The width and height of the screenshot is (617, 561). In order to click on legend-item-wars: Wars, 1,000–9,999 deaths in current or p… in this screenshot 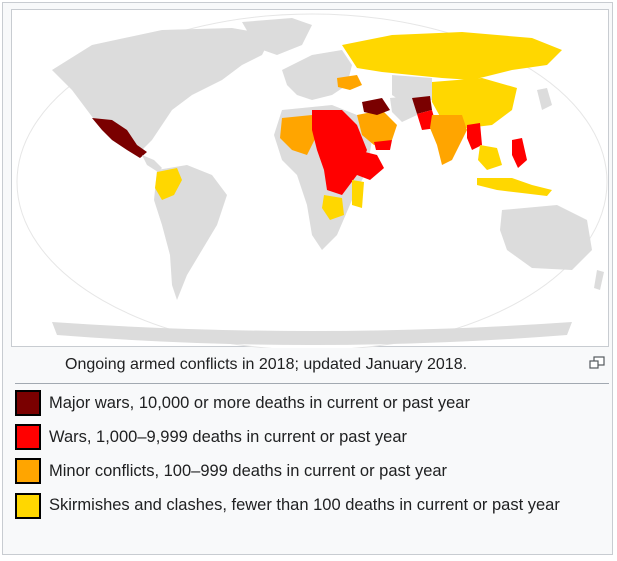, I will do `click(211, 437)`.